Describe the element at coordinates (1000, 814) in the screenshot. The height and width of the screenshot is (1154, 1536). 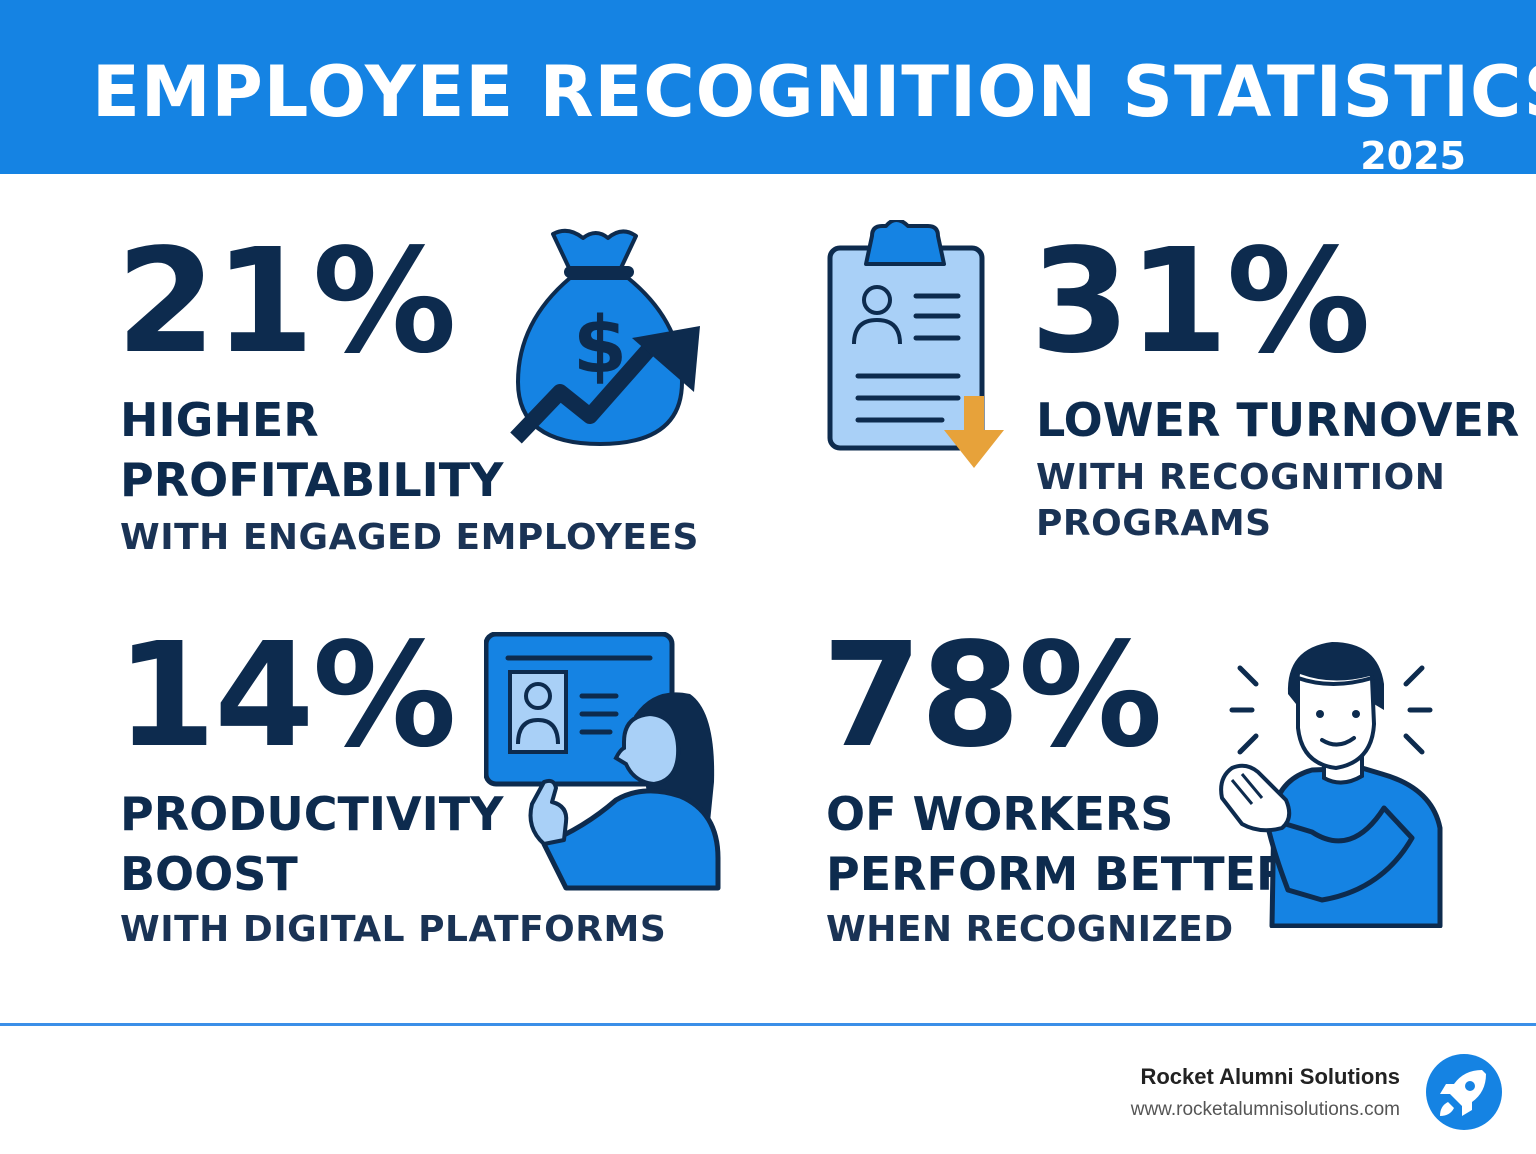
I see `stat-headline: OF WORKERS` at that location.